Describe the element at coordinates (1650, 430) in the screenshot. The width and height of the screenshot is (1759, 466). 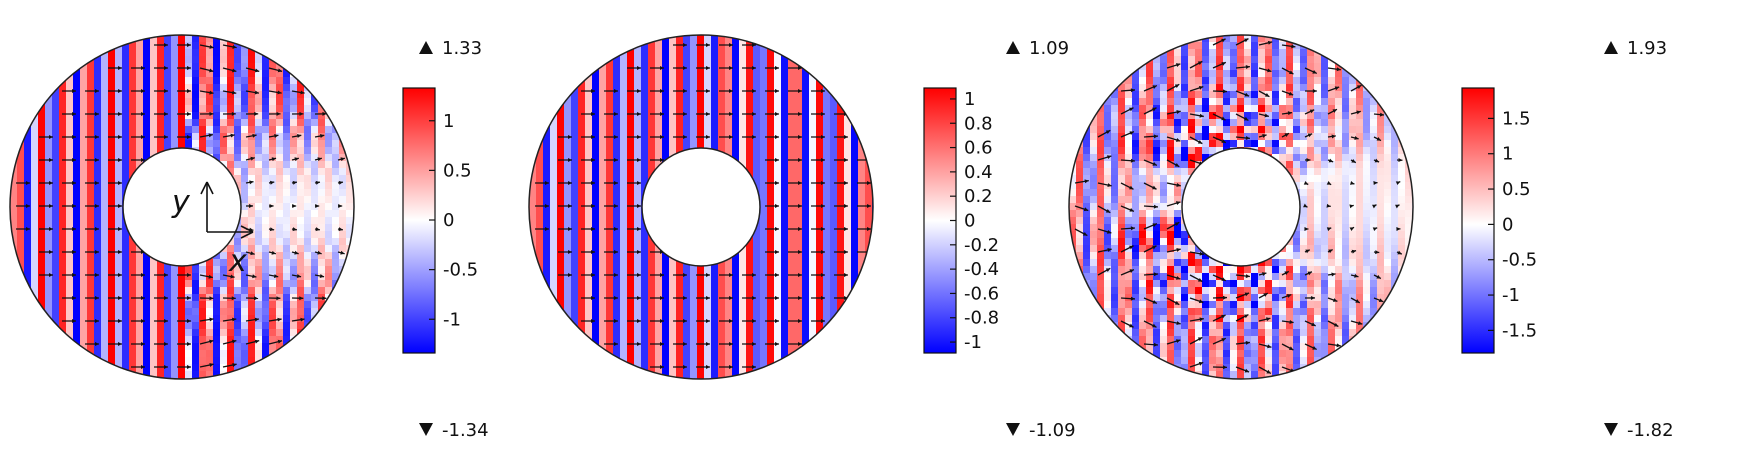
I see `panel-3-min-label: -1.82` at that location.